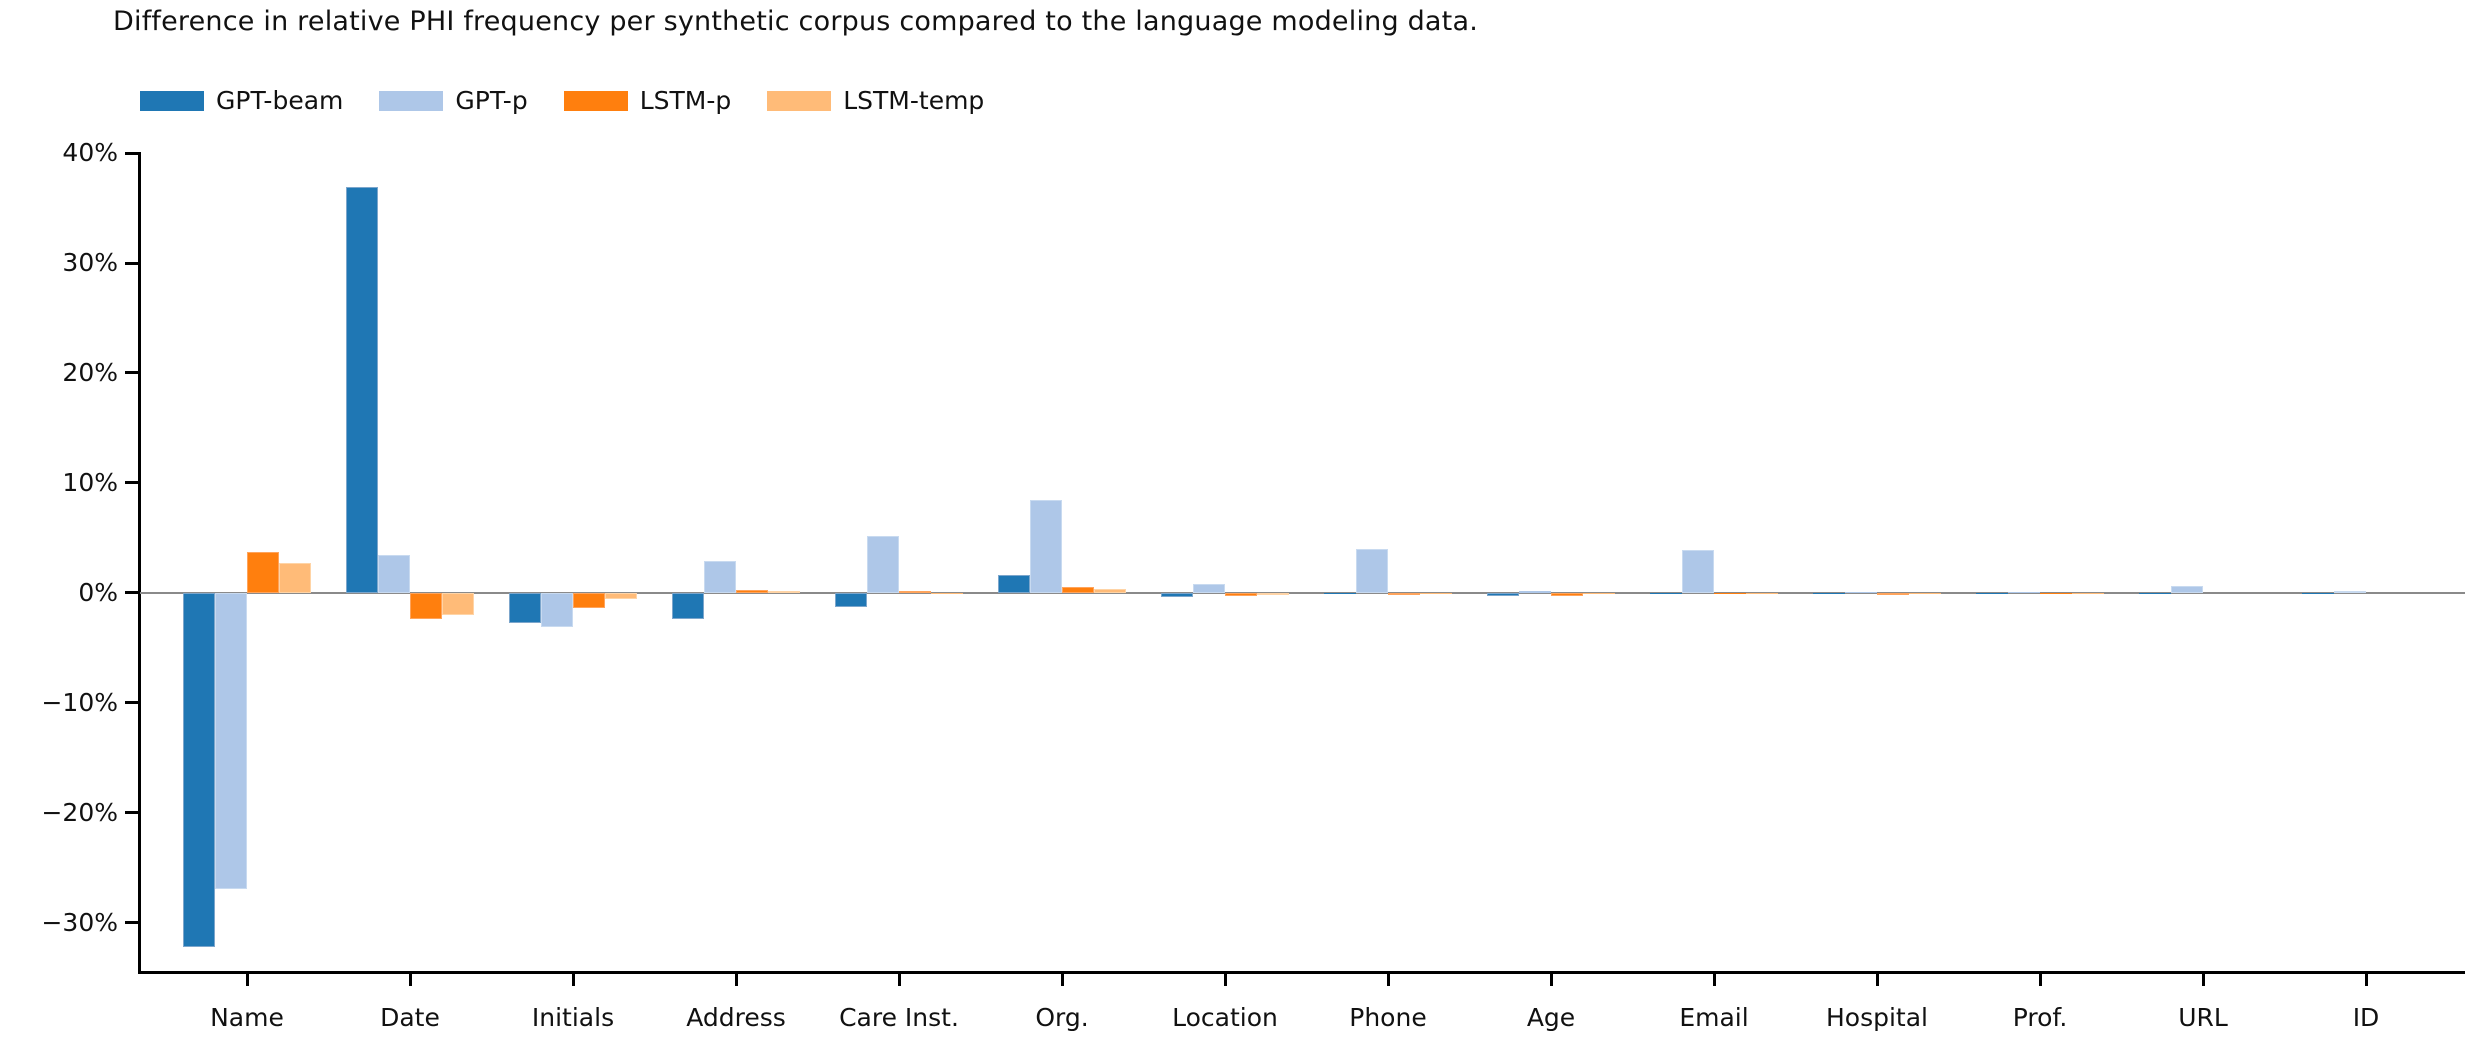  What do you see at coordinates (280, 100) in the screenshot?
I see `legend-label: GPT-beam` at bounding box center [280, 100].